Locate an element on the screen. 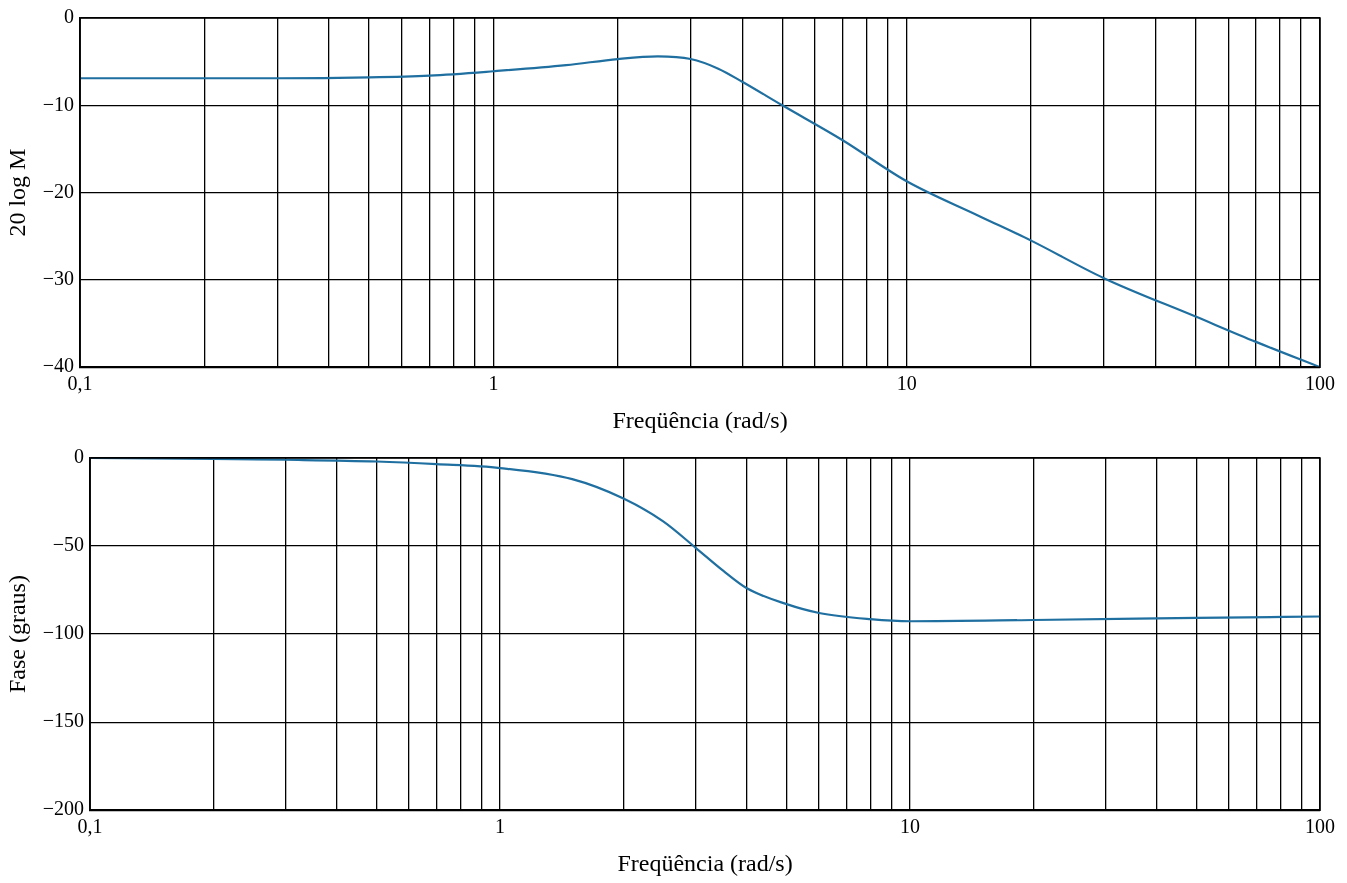 This screenshot has width=1347, height=883. y-axis-title: Fase (graus) is located at coordinates (16, 634).